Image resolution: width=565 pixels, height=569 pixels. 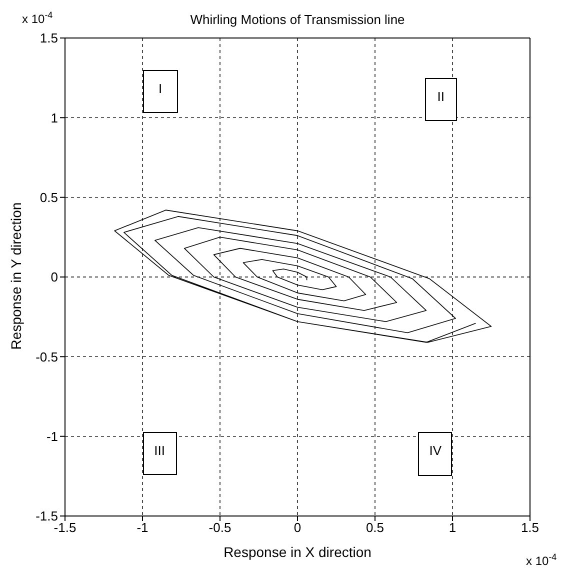 What do you see at coordinates (54, 118) in the screenshot?
I see `y-tick-label: 1` at bounding box center [54, 118].